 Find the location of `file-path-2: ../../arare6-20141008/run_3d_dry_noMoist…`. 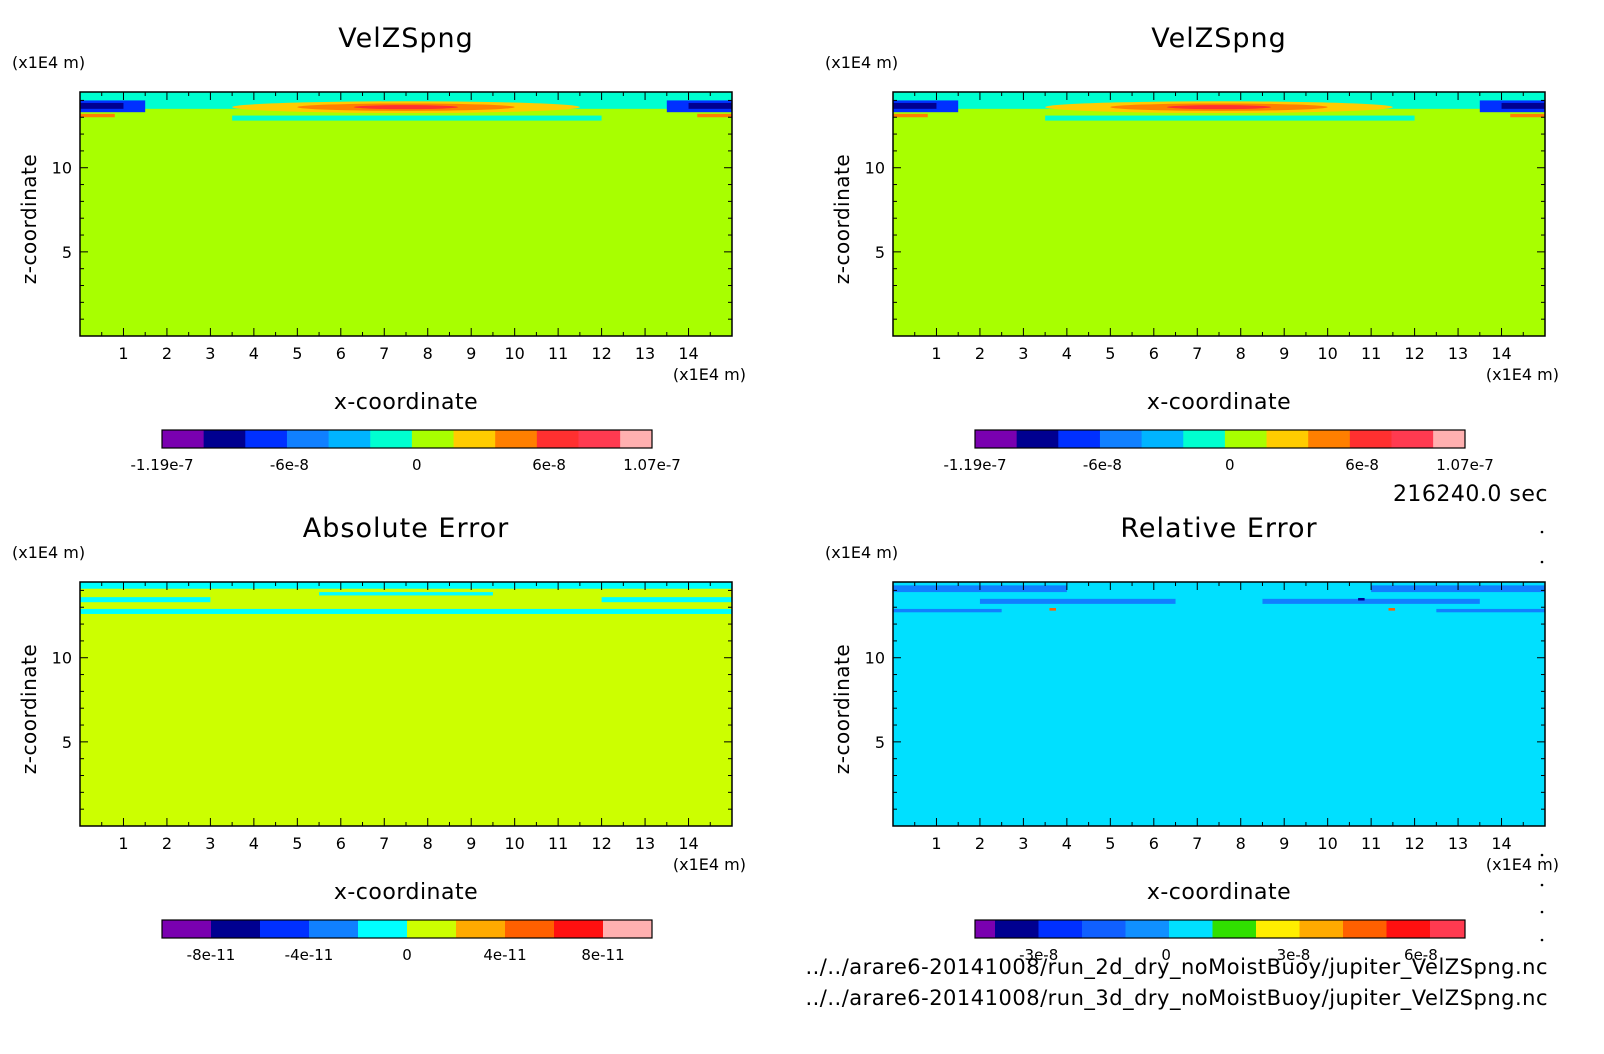

file-path-2: ../../arare6-20141008/run_3d_dry_noMoist… is located at coordinates (1176, 998).